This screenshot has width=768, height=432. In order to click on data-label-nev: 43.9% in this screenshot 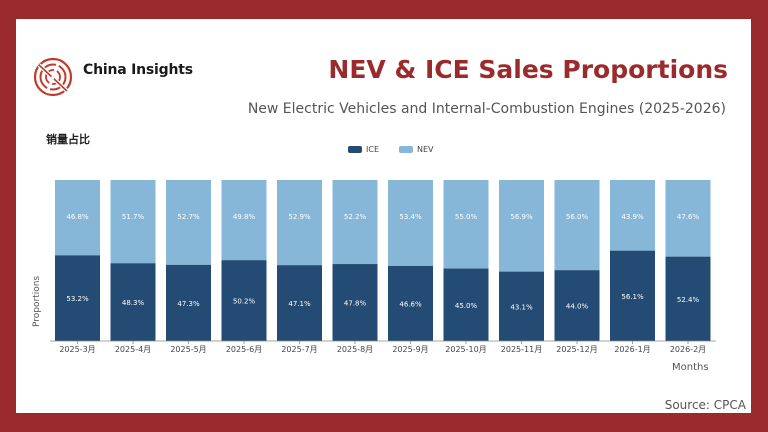, I will do `click(632, 217)`.